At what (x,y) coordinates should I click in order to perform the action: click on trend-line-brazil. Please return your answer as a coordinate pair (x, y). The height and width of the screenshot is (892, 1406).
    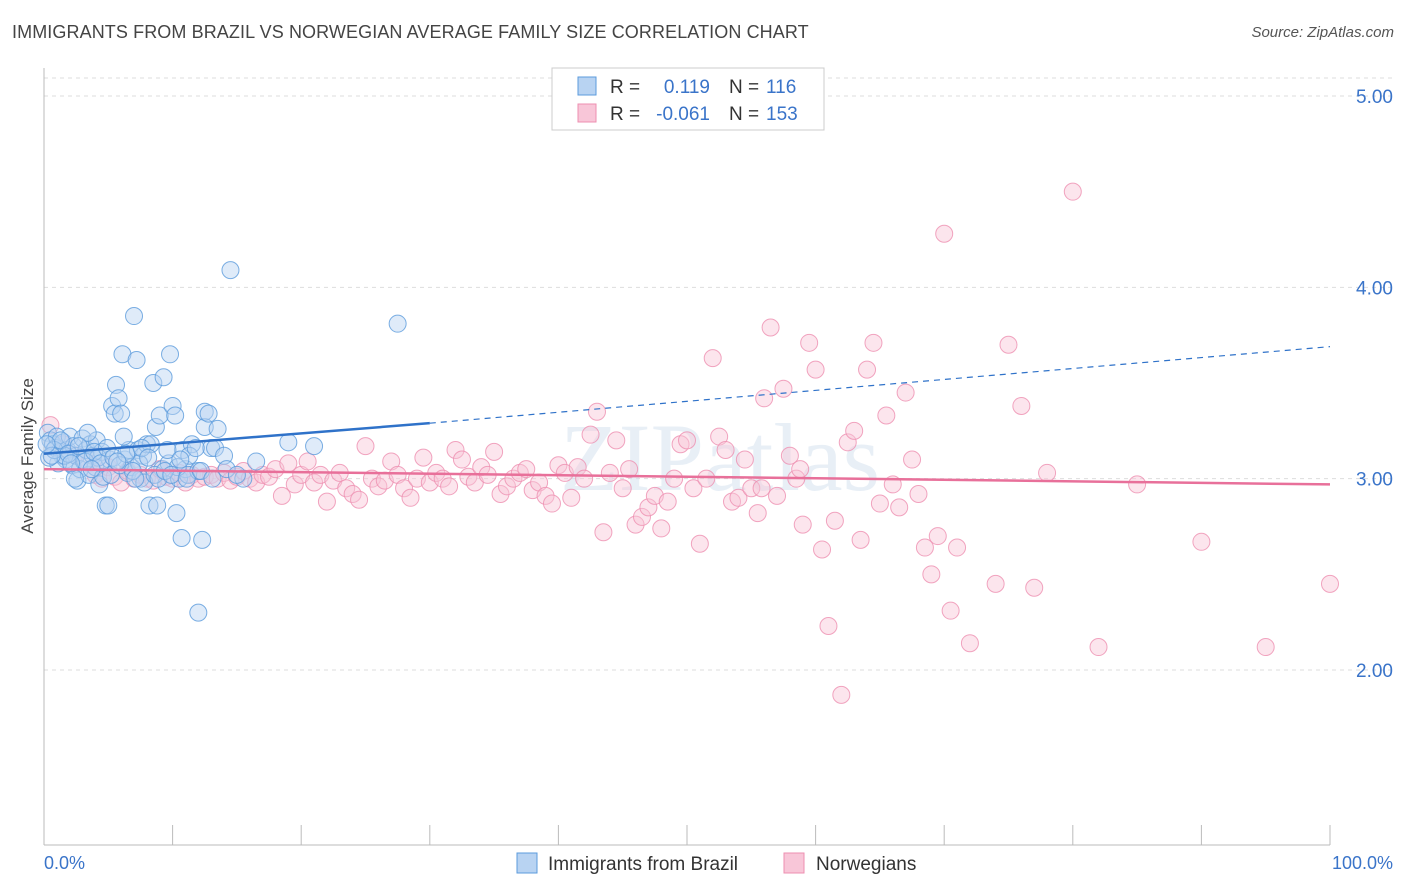
    Looking at the image, I should click on (236, 438).